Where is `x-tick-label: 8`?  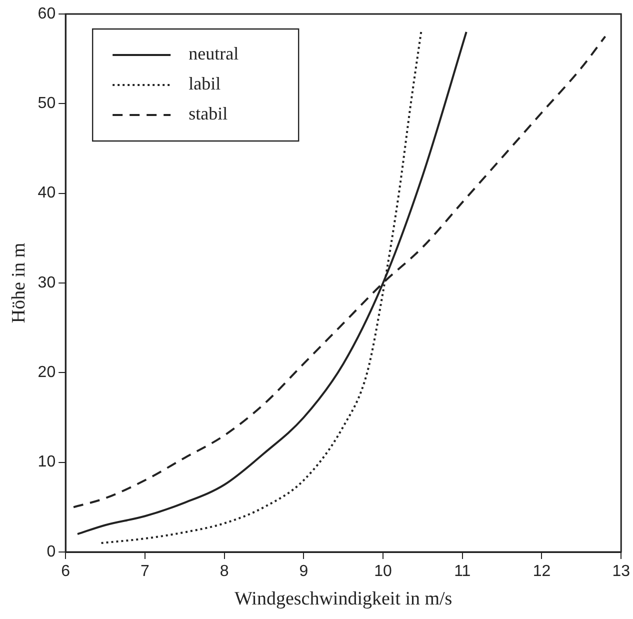 x-tick-label: 8 is located at coordinates (224, 571).